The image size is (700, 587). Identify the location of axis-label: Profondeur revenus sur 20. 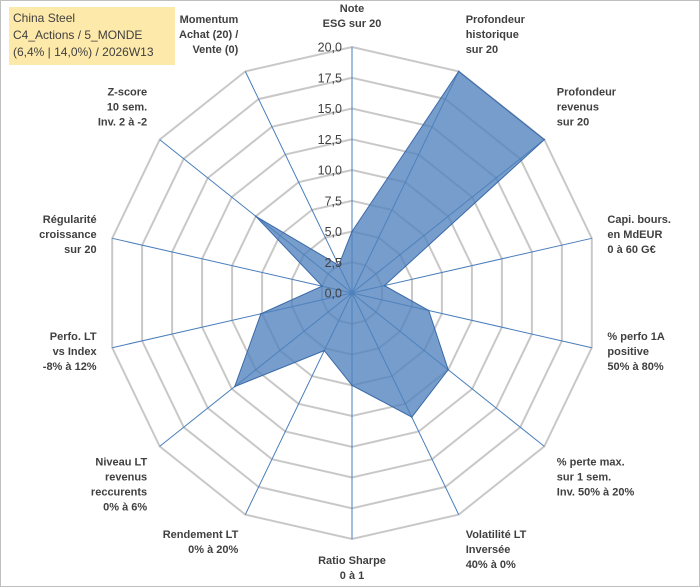
(587, 108).